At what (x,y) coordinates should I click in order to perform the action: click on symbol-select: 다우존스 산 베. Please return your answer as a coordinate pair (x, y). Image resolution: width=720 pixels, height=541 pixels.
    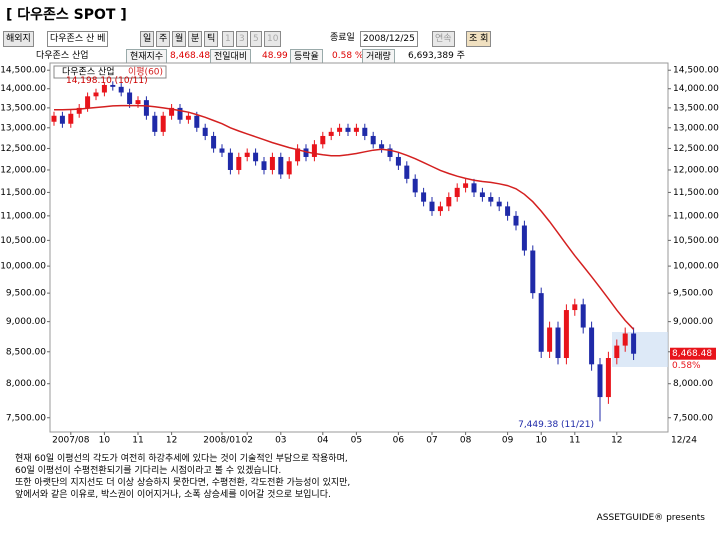
    Looking at the image, I should click on (78, 39).